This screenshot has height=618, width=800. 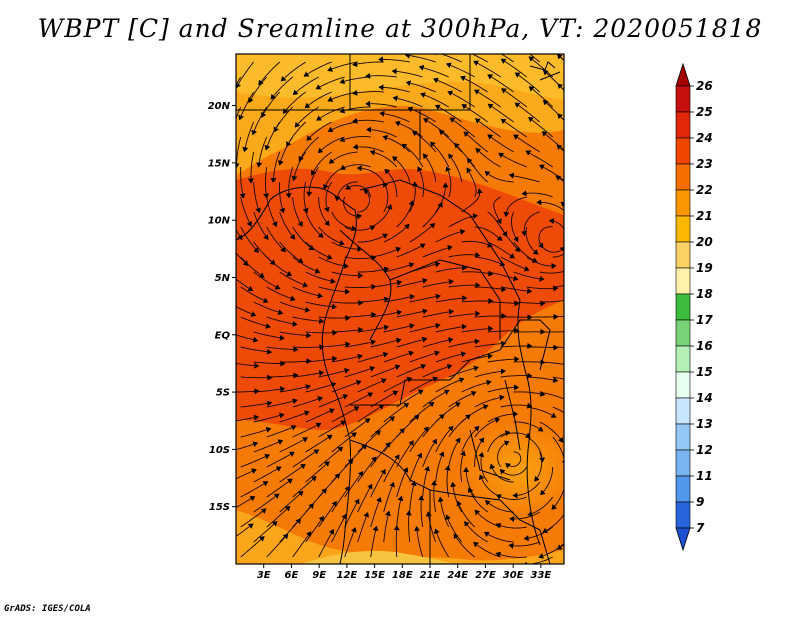 What do you see at coordinates (377, 557) in the screenshot?
I see `fill-20-south` at bounding box center [377, 557].